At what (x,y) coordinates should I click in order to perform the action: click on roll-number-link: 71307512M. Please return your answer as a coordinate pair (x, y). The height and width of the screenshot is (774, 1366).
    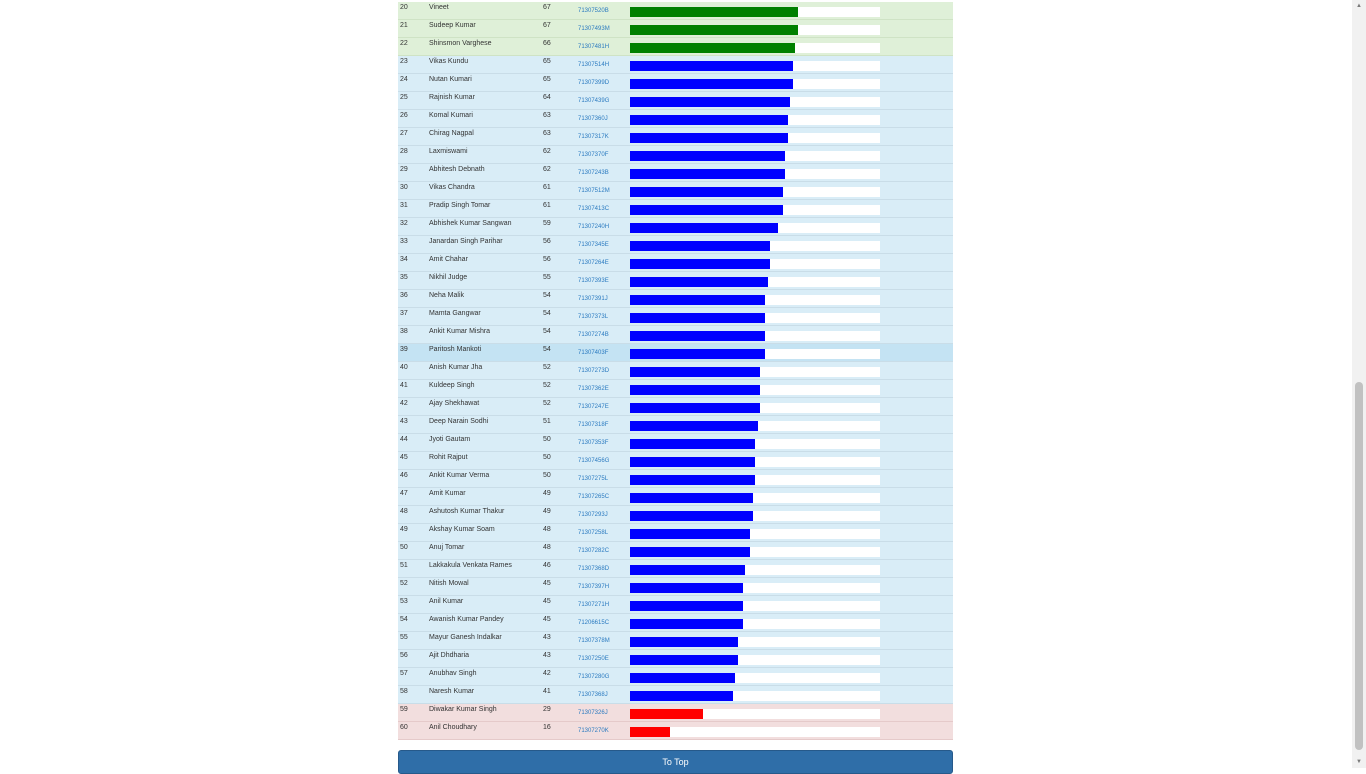
    Looking at the image, I should click on (594, 191).